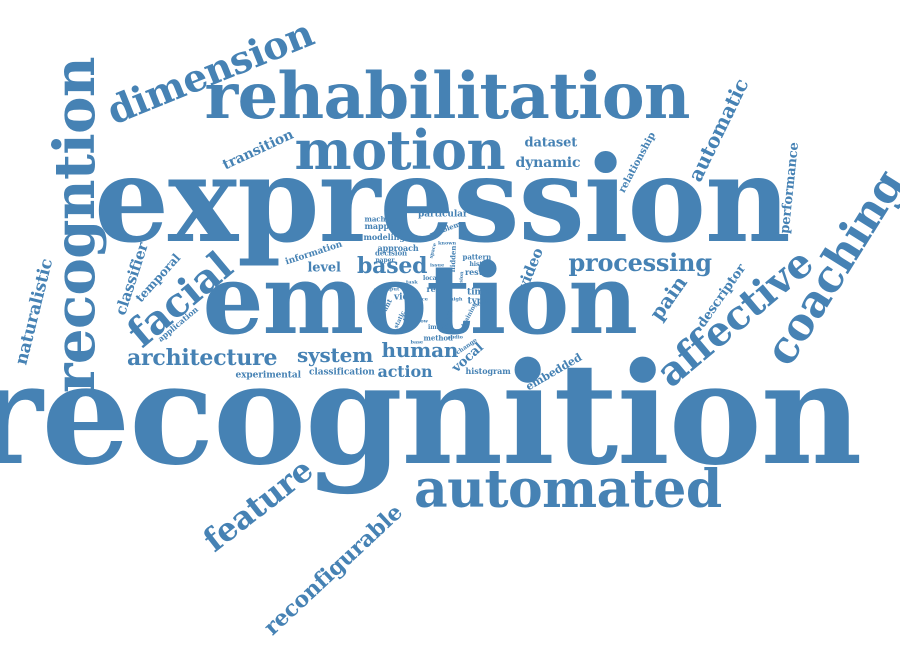 The height and width of the screenshot is (648, 900). I want to click on word-level: level, so click(324, 268).